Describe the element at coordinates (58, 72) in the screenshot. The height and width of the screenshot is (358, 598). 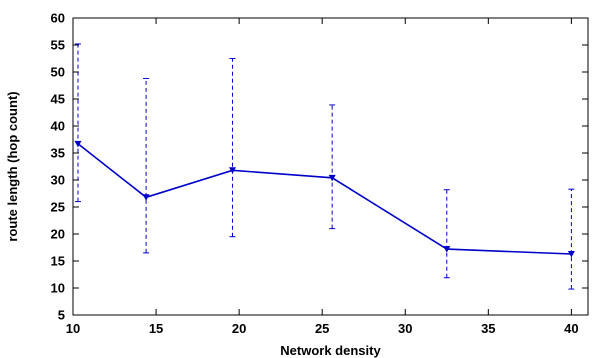
I see `y-tick-label: 50` at that location.